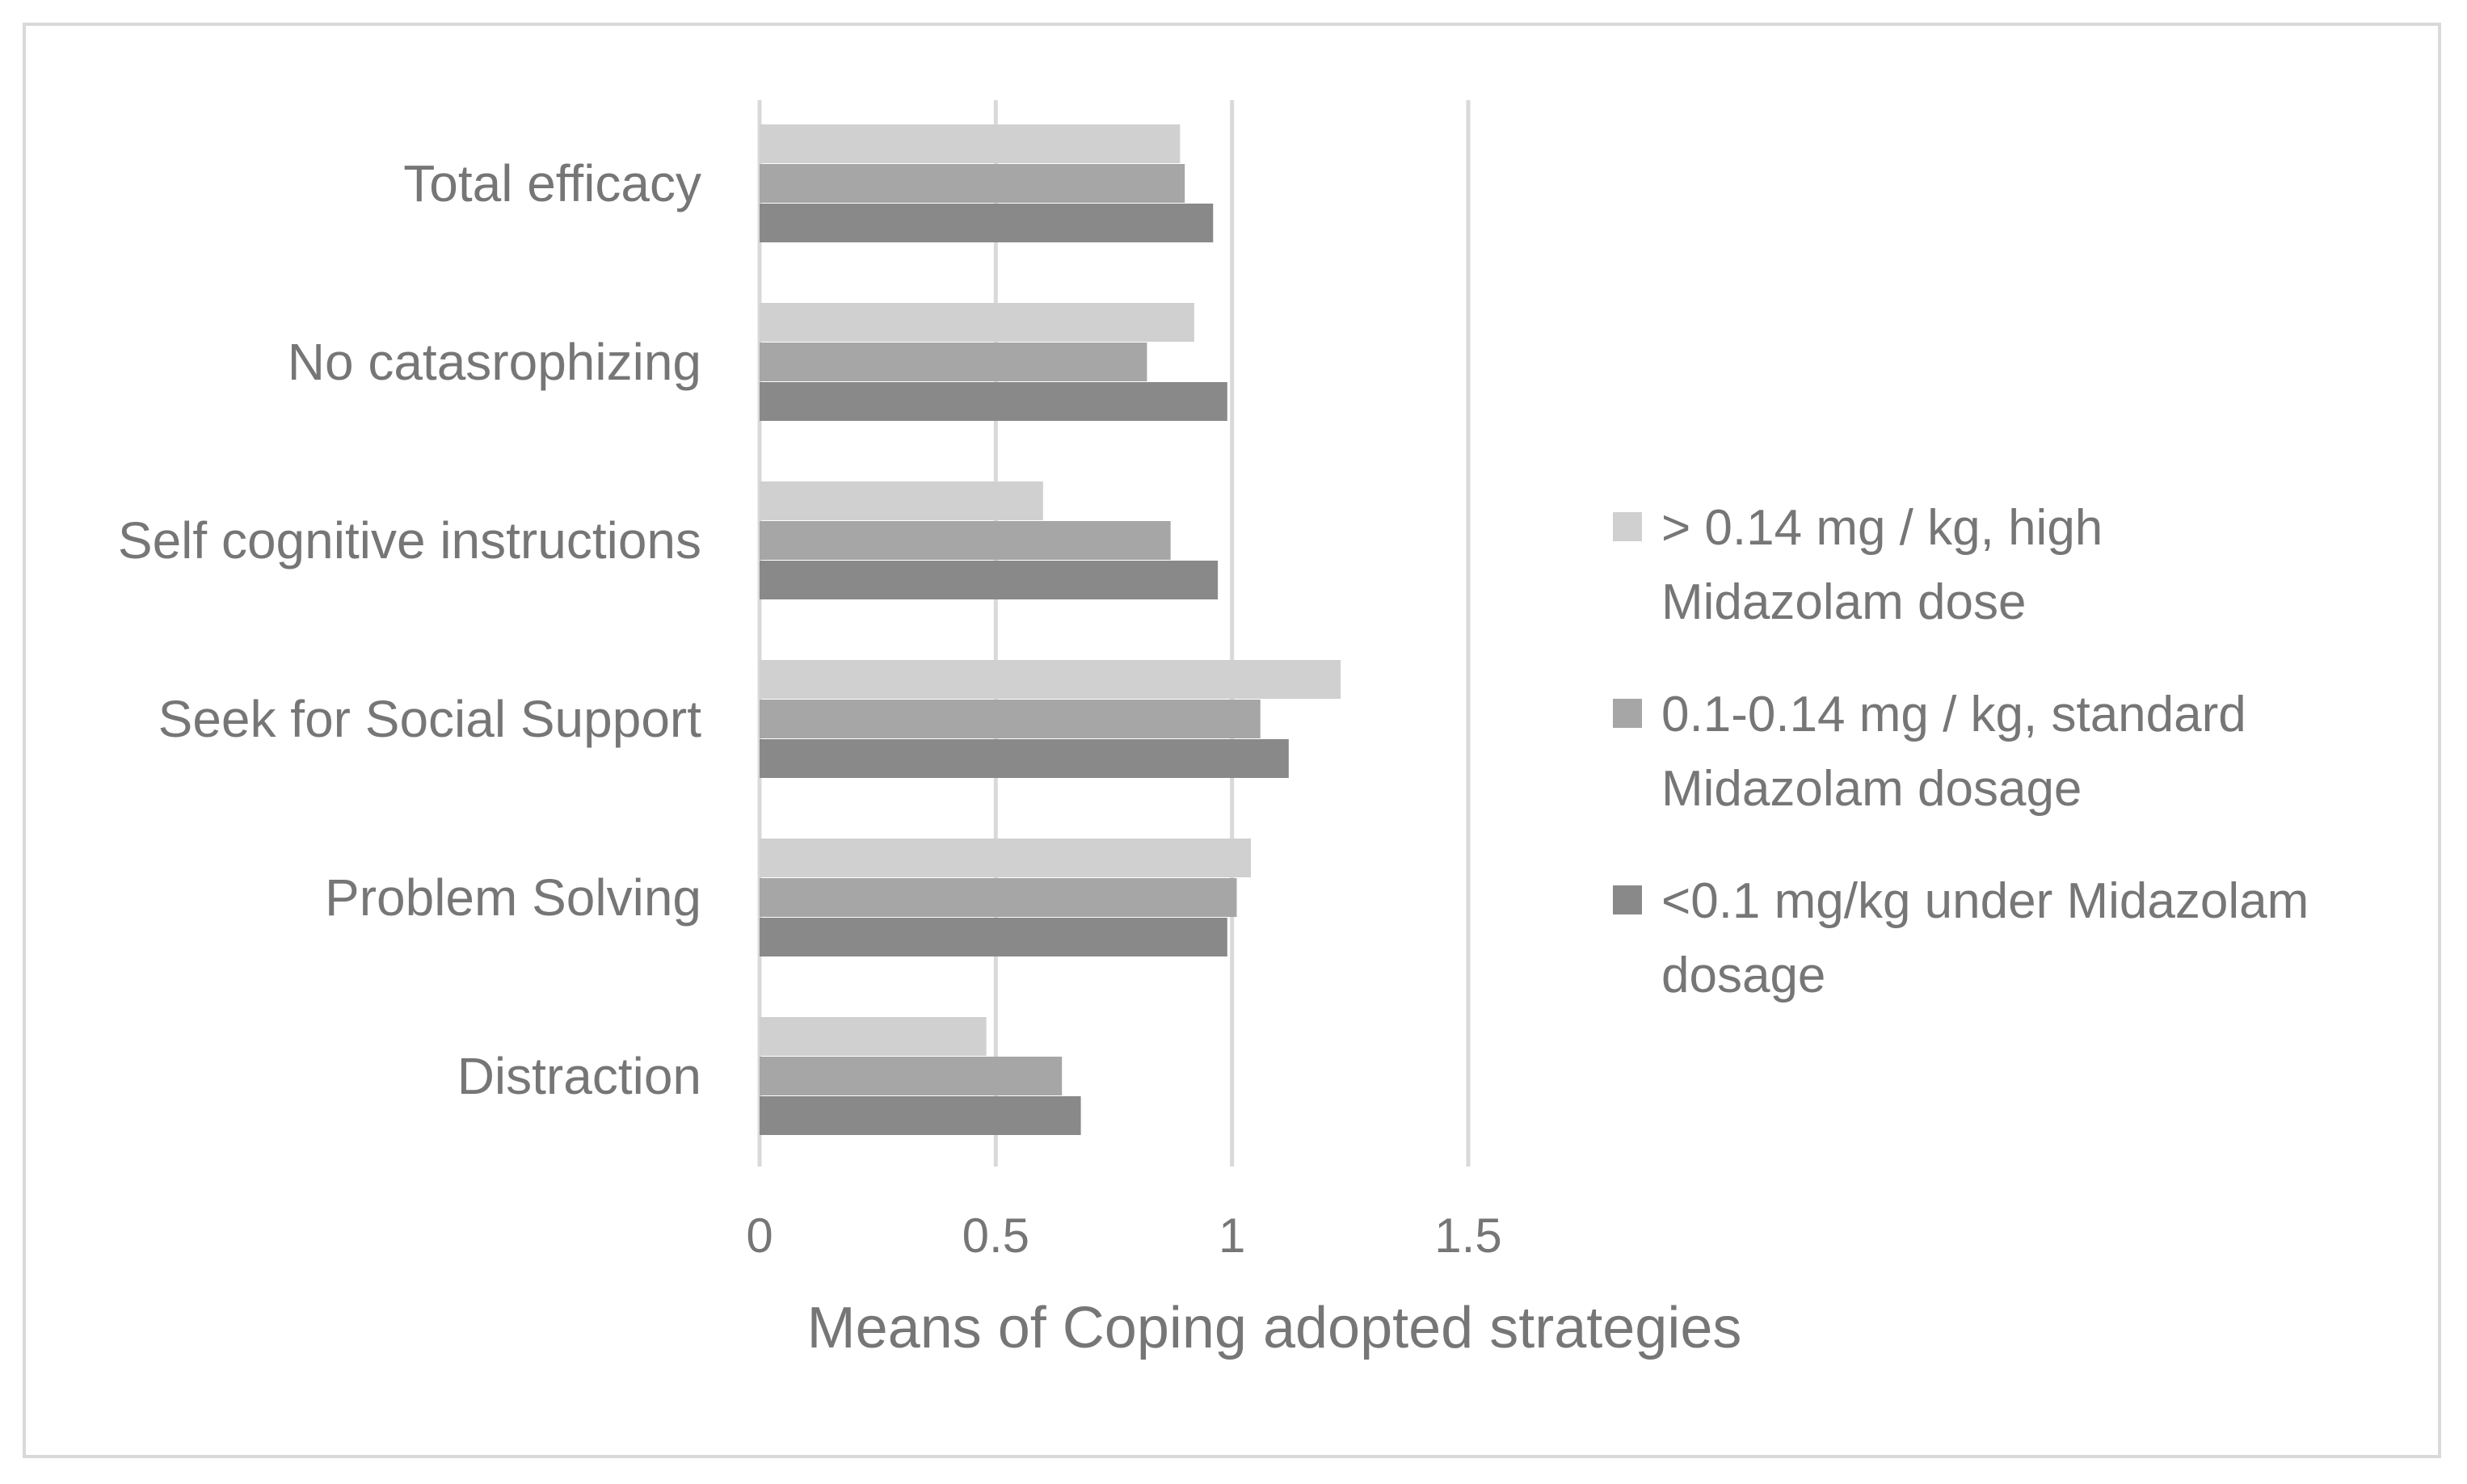 The width and height of the screenshot is (2467, 1484). I want to click on x-tick-label-0.5: 0.5, so click(995, 1236).